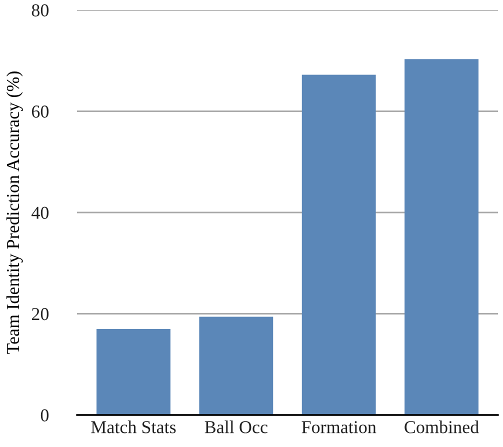 The height and width of the screenshot is (447, 503). What do you see at coordinates (44, 415) in the screenshot?
I see `y-tick-label: 0` at bounding box center [44, 415].